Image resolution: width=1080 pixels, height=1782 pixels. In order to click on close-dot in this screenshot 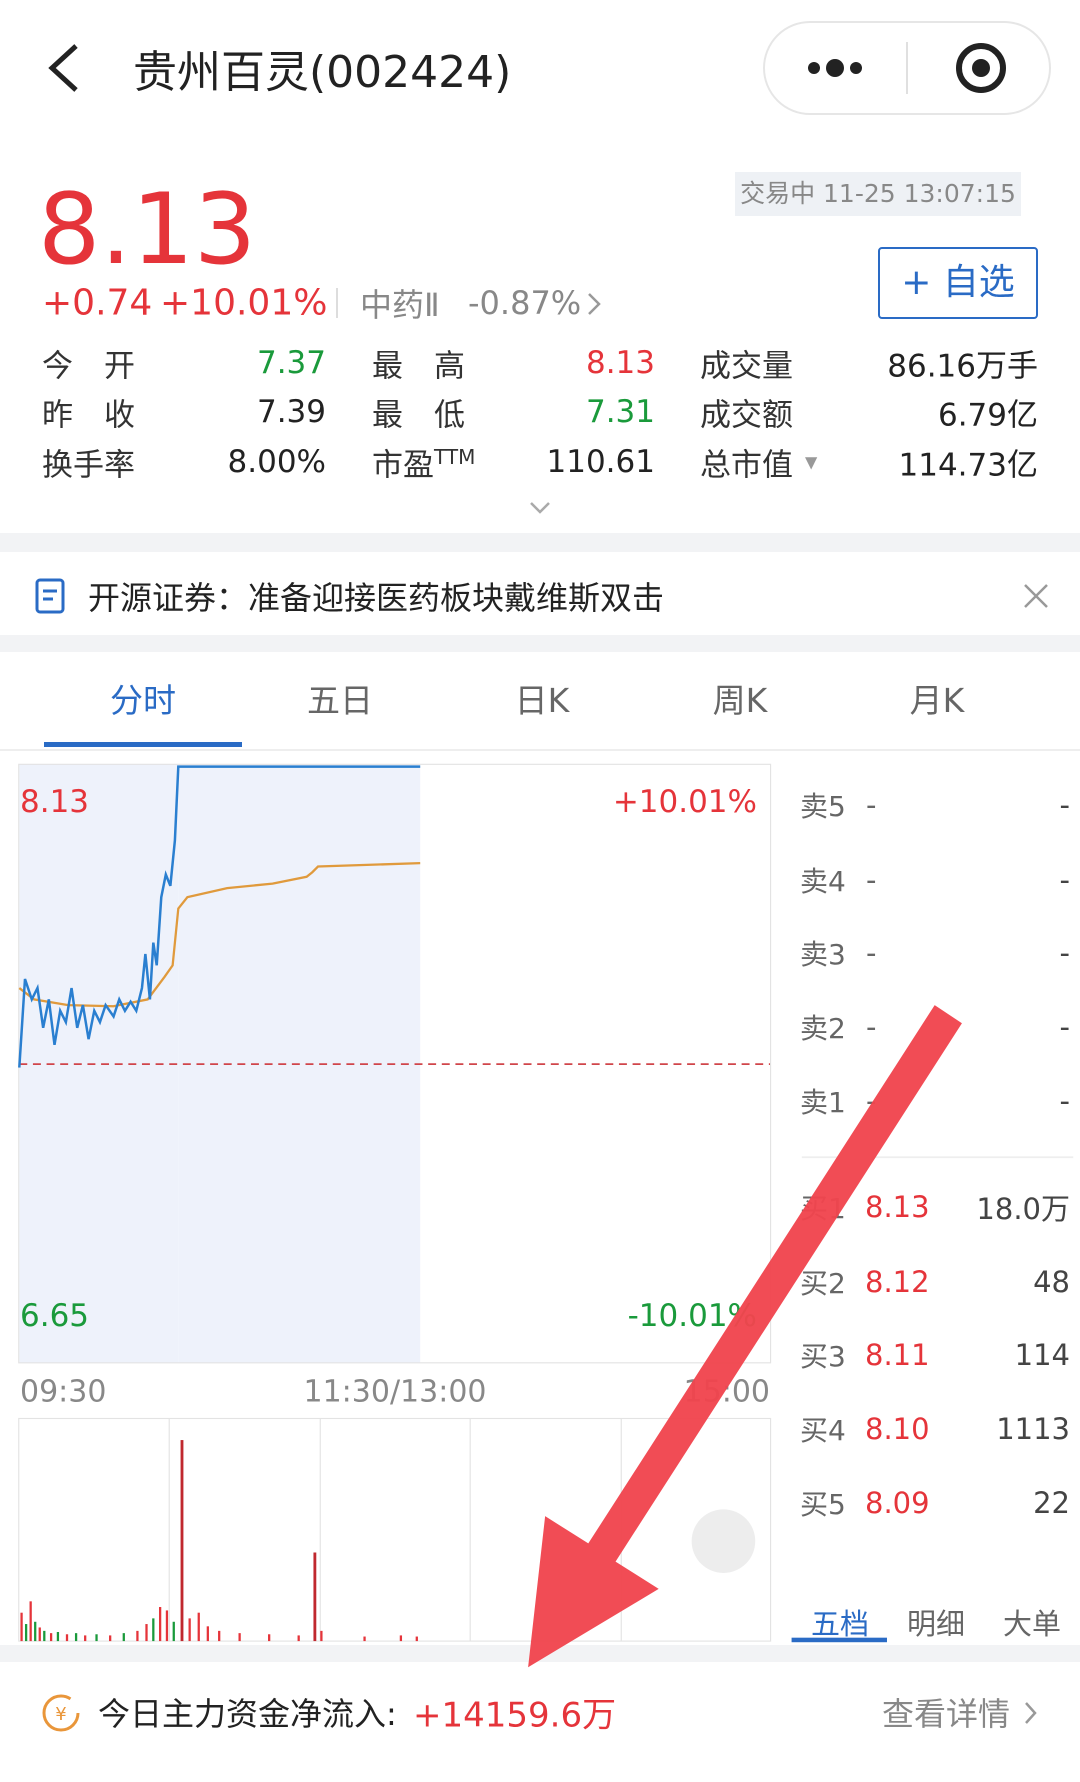, I will do `click(981, 68)`.